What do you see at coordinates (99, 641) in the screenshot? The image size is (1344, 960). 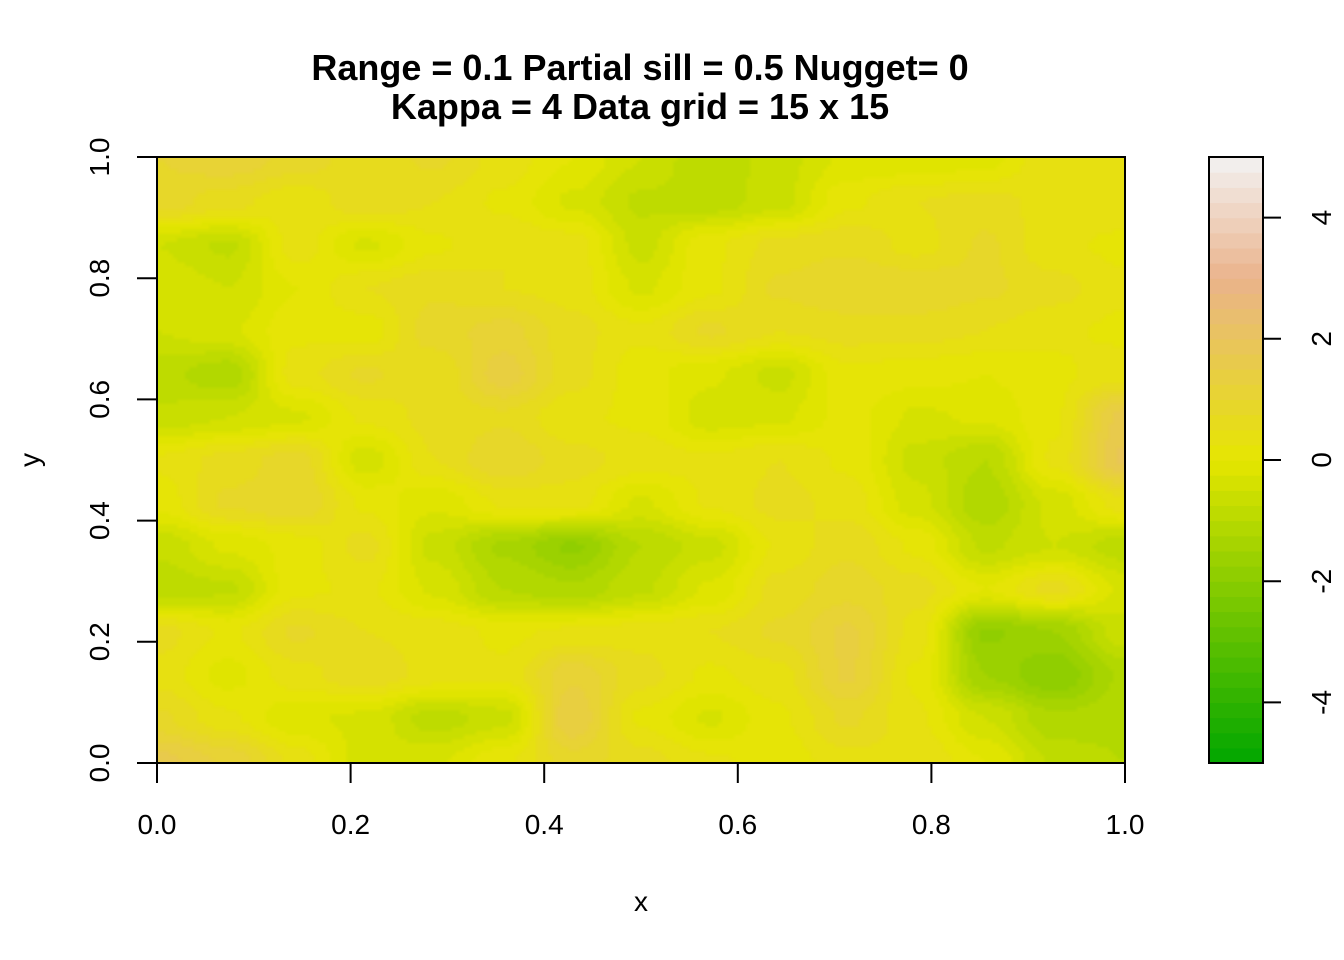 I see `y-tick-label: 0.2` at bounding box center [99, 641].